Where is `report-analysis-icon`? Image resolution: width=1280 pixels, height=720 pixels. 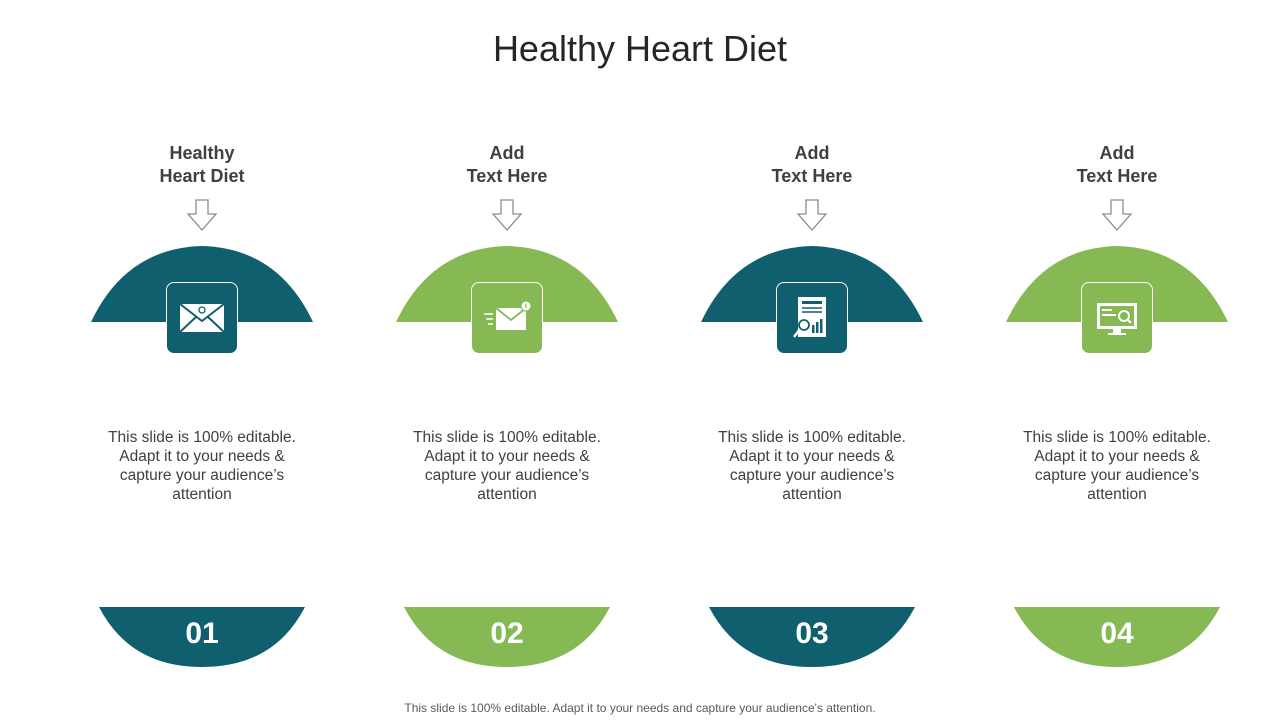
report-analysis-icon is located at coordinates (809, 317).